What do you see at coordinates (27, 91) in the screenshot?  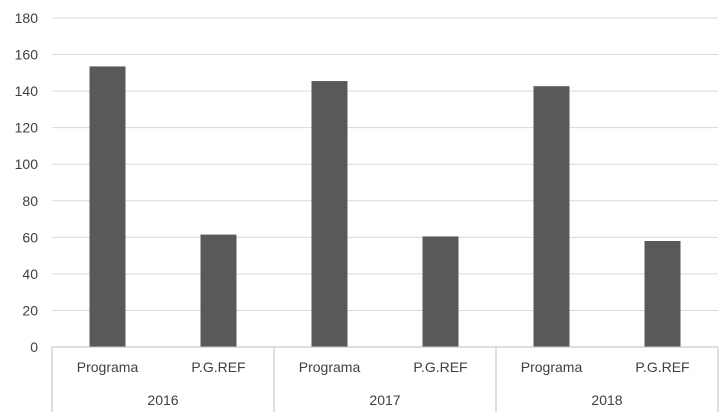 I see `y-tick-label: 140` at bounding box center [27, 91].